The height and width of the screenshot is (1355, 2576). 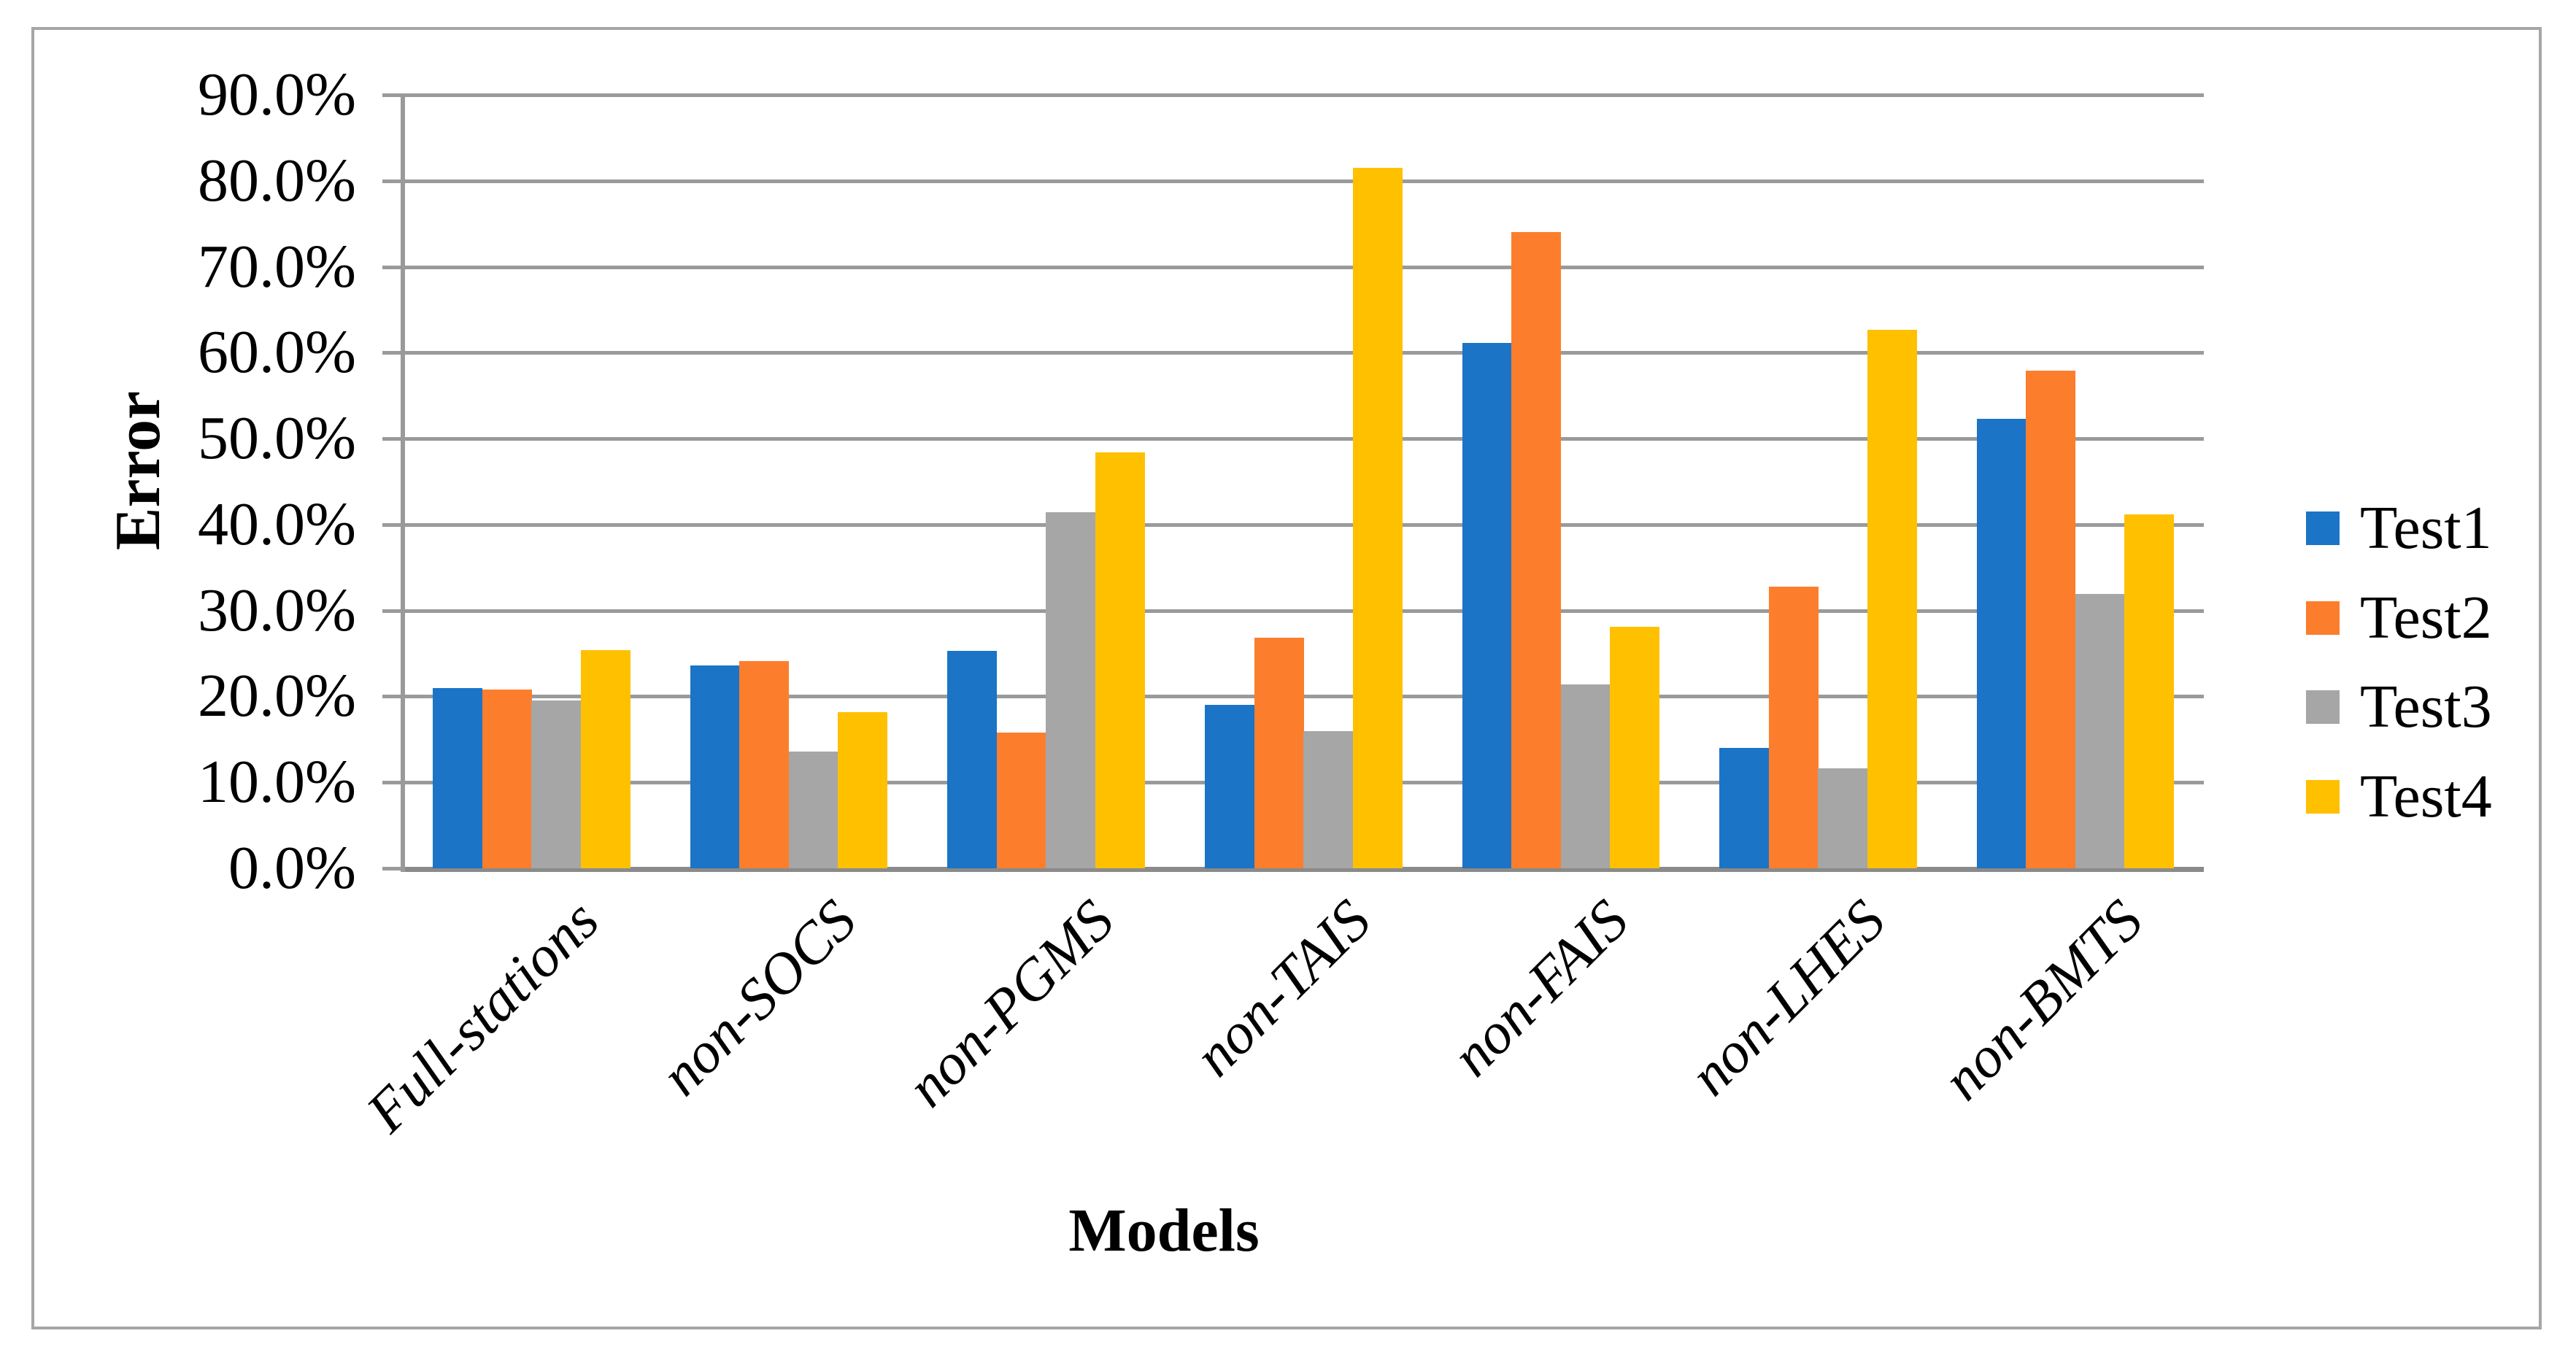 I want to click on legend-label: Test4, so click(x=2426, y=796).